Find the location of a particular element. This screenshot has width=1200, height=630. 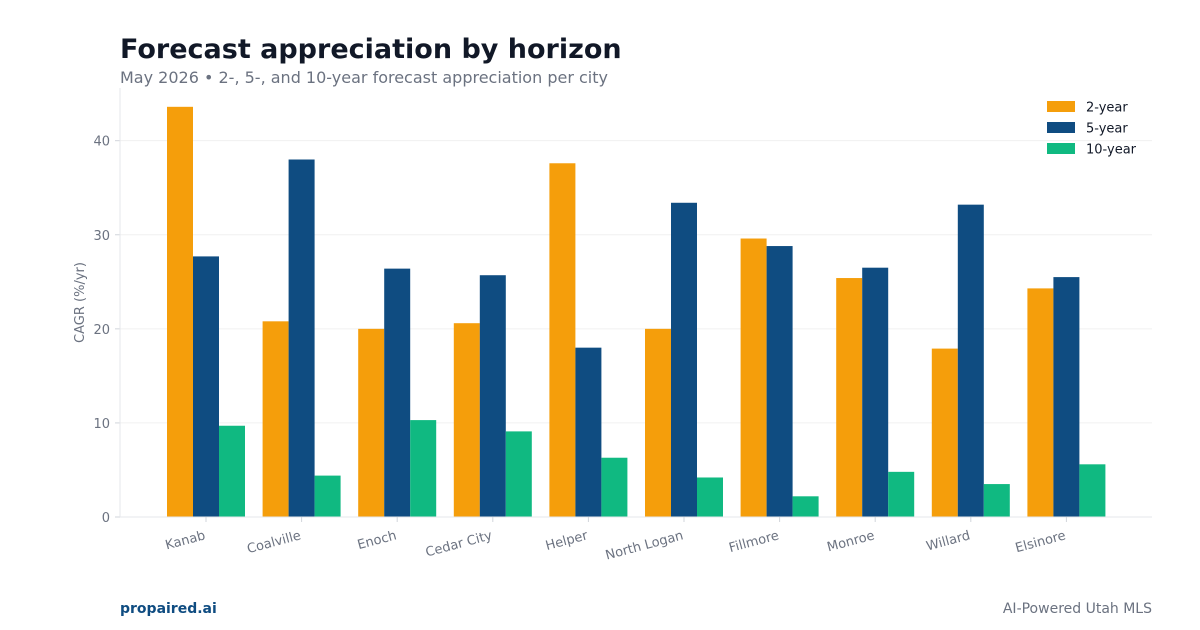

x-tick-label: Cedar City is located at coordinates (459, 544).